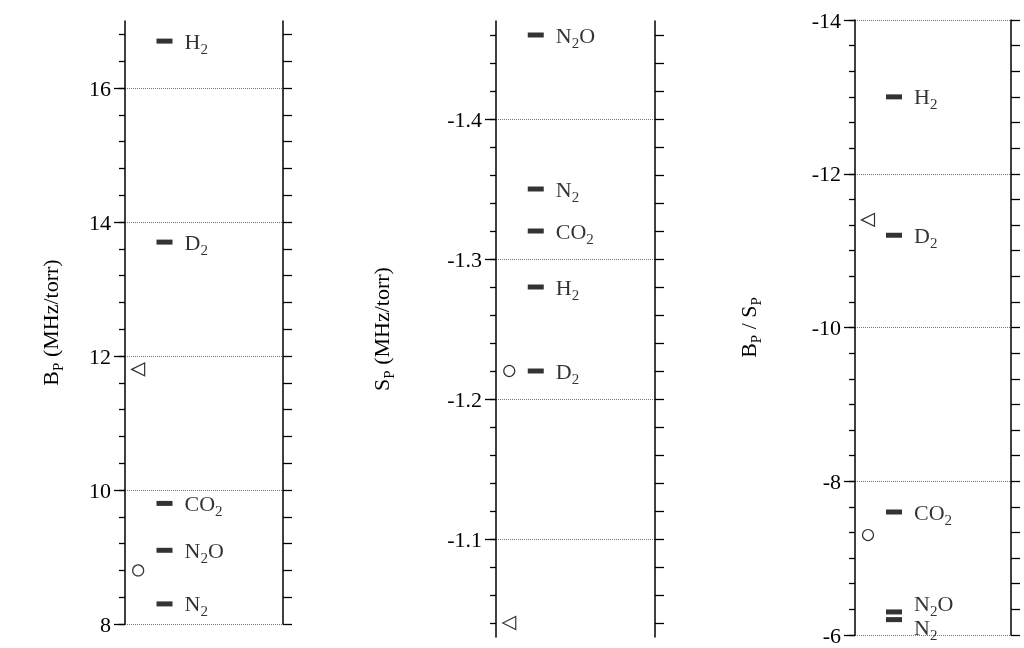  I want to click on y-tick-label: -12, so click(826, 174).